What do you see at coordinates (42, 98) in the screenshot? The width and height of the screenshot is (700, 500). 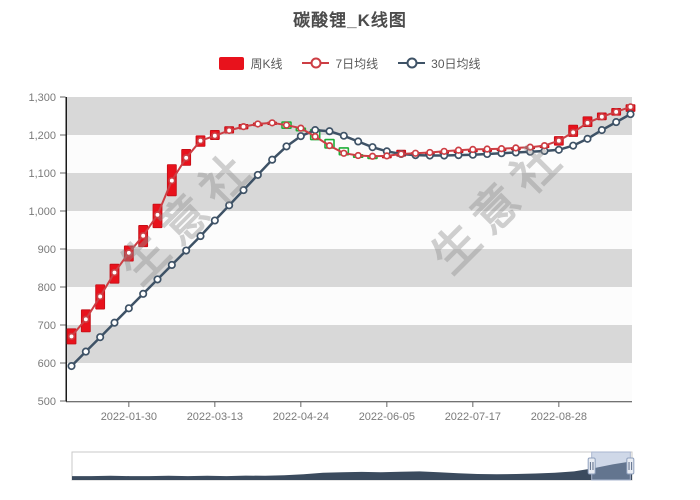 I see `y-tick-label: 1,300` at bounding box center [42, 98].